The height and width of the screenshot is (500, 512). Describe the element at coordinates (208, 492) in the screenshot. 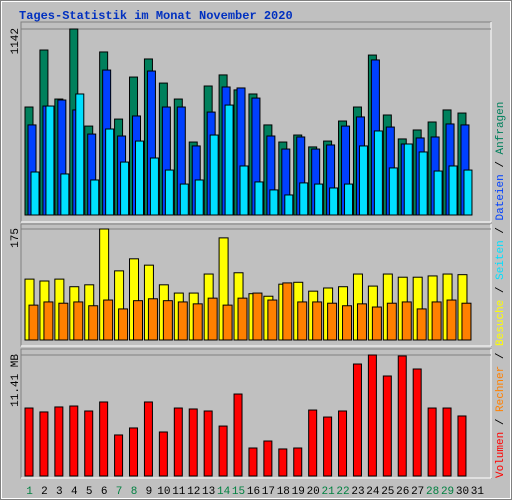

I see `x-tick-label: 13` at that location.